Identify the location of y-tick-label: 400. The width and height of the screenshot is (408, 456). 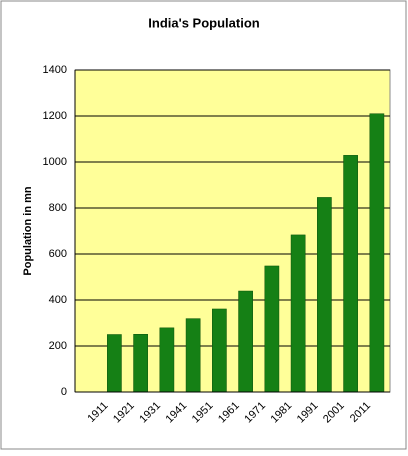
(58, 300).